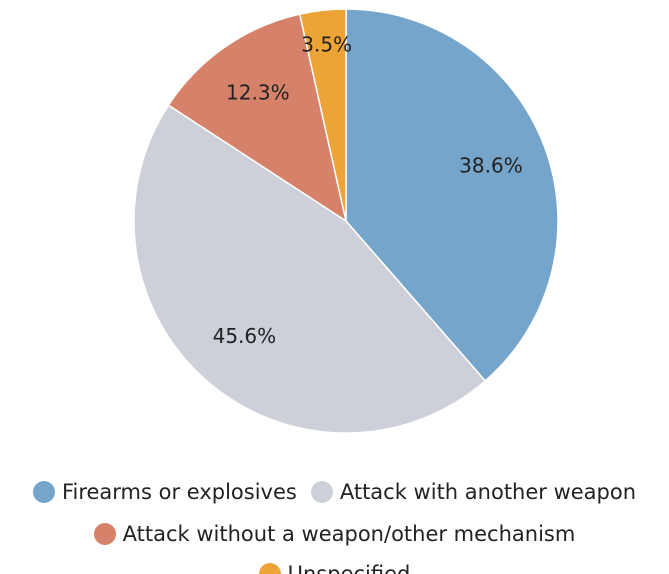 This screenshot has width=669, height=574. I want to click on slice-label-other-weapon: 45.6%, so click(245, 336).